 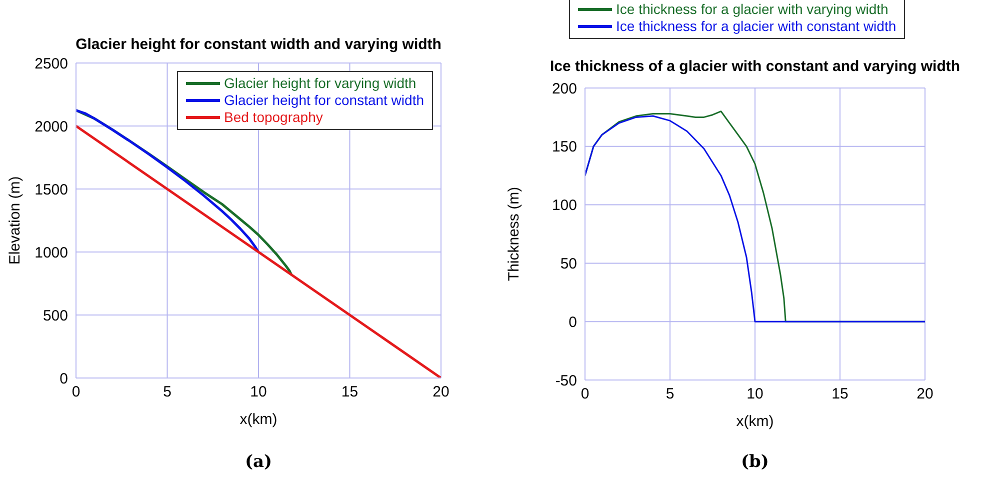 What do you see at coordinates (55, 315) in the screenshot?
I see `y-tick-label: 500` at bounding box center [55, 315].